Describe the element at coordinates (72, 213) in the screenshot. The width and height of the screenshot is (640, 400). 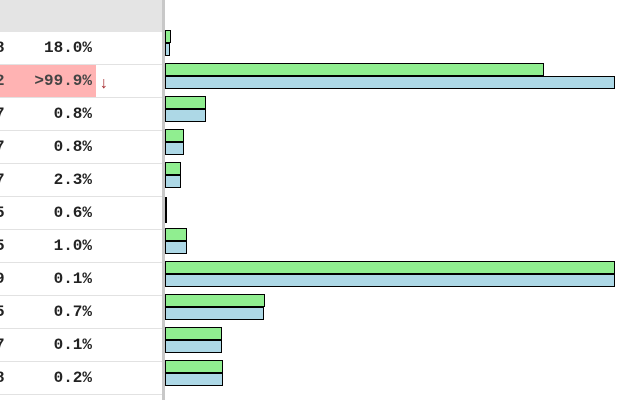
I see `row-percent: 0.6%` at that location.